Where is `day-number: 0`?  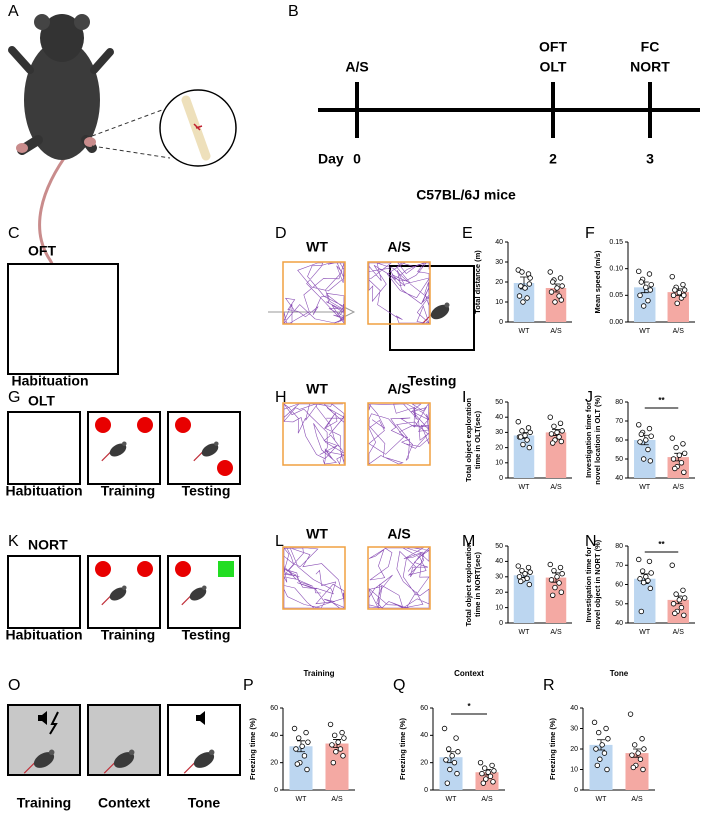
day-number: 0 is located at coordinates (357, 159).